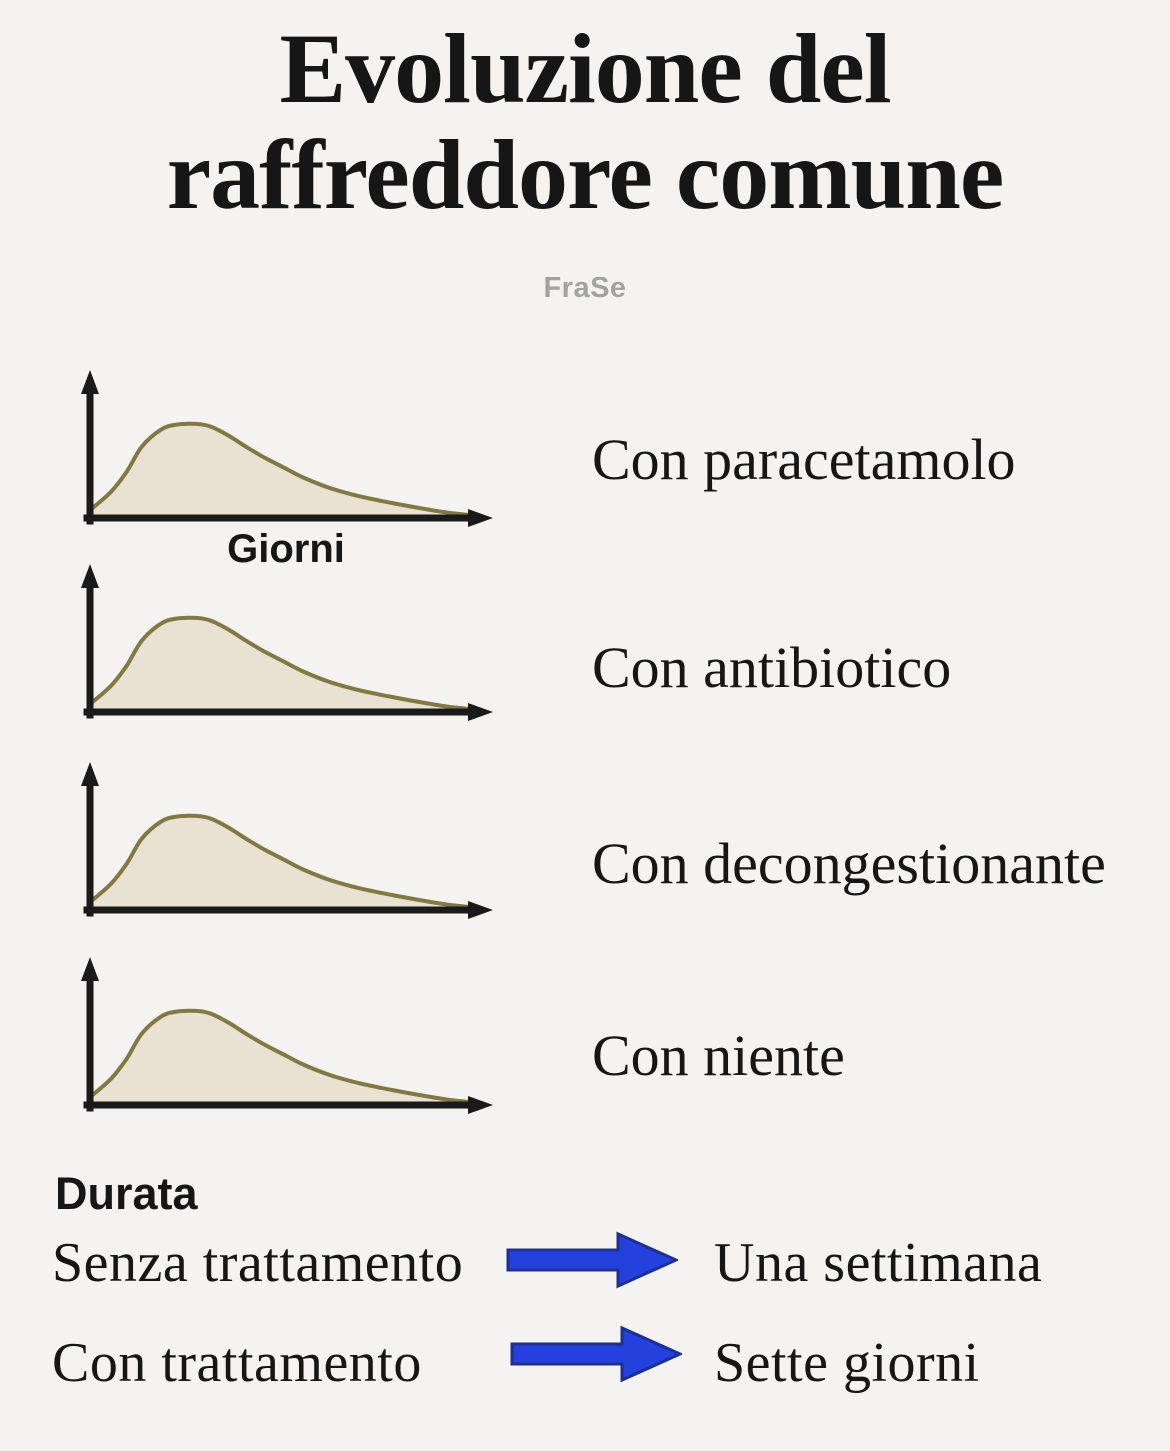  Describe the element at coordinates (585, 288) in the screenshot. I see `watermark: FraSe` at that location.